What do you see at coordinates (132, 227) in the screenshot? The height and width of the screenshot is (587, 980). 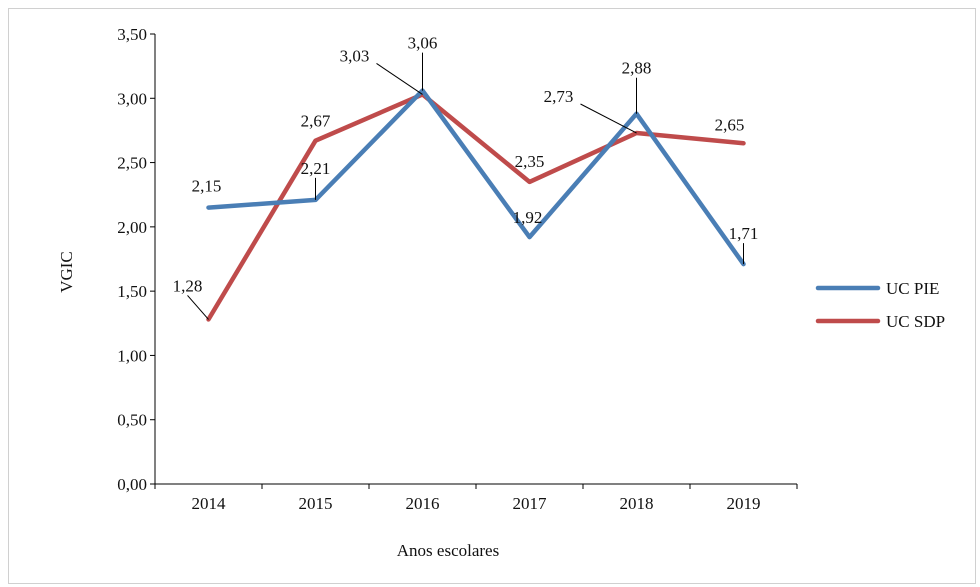 I see `y-tick-label: 2,00` at bounding box center [132, 227].